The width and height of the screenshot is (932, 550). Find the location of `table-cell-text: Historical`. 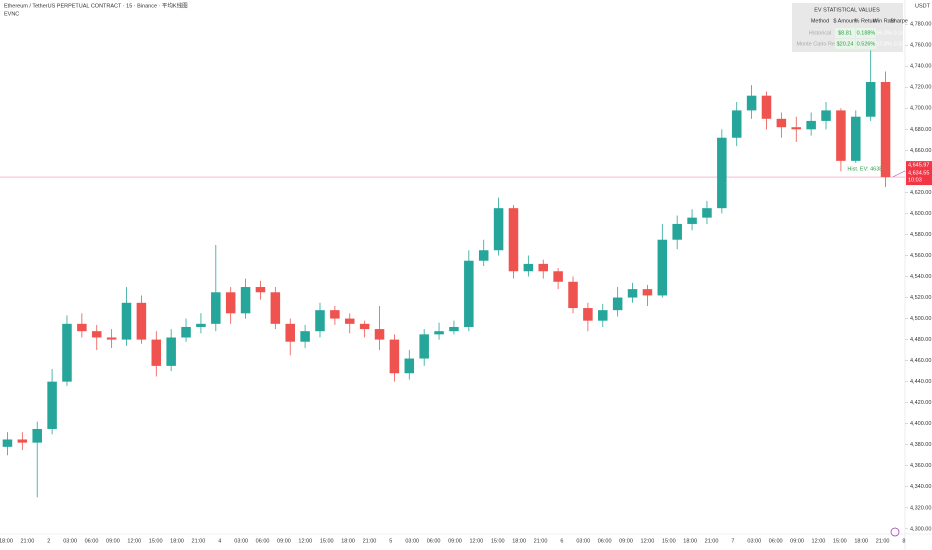

table-cell-text: Historical is located at coordinates (820, 33).